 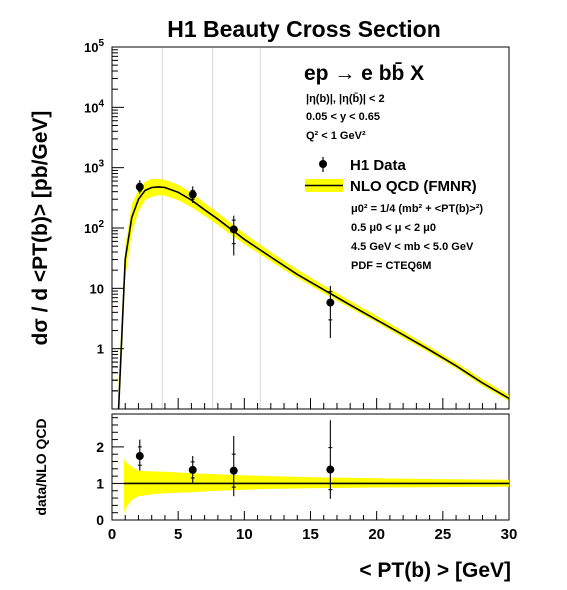 What do you see at coordinates (376, 534) in the screenshot?
I see `xtick-label-4: 20` at bounding box center [376, 534].